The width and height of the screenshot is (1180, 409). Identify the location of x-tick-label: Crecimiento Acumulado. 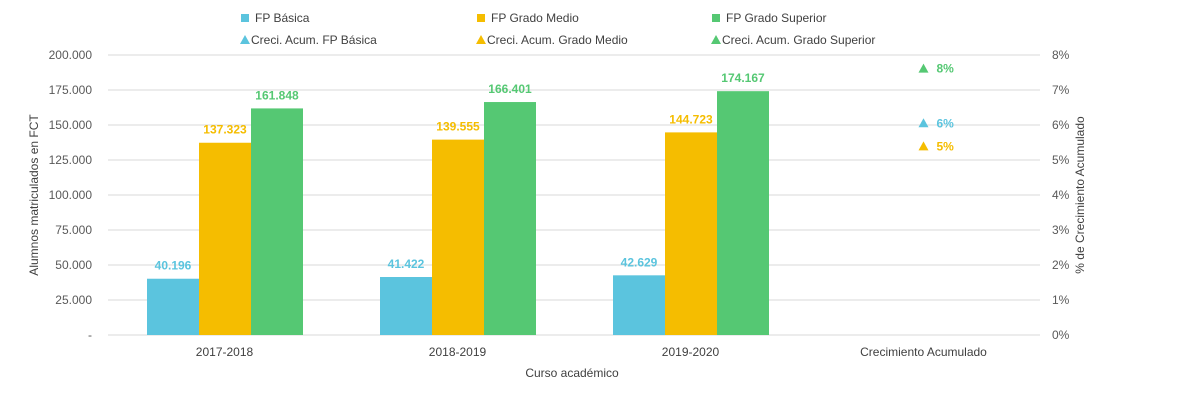
(923, 352).